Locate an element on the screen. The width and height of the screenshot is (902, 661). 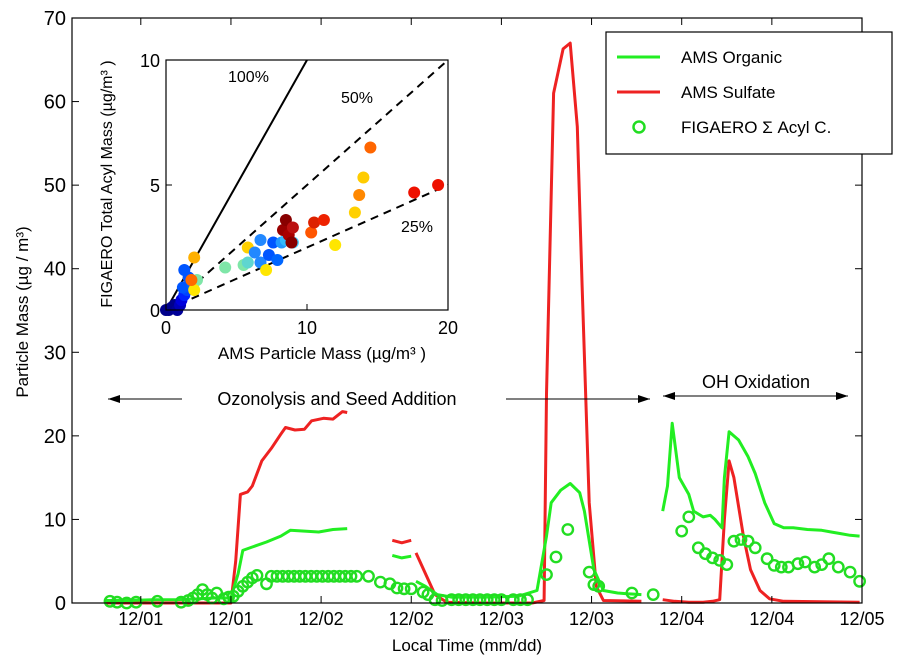
main-y-tick-label: 70 is located at coordinates (55, 19).